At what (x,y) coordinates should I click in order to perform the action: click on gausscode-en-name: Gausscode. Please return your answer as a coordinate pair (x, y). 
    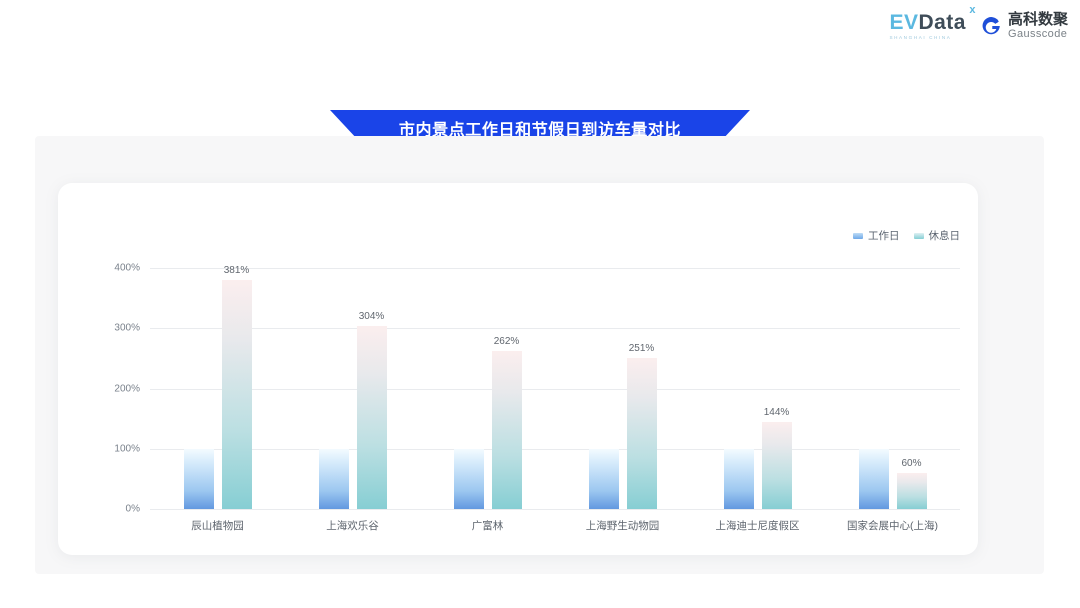
    Looking at the image, I should click on (1037, 34).